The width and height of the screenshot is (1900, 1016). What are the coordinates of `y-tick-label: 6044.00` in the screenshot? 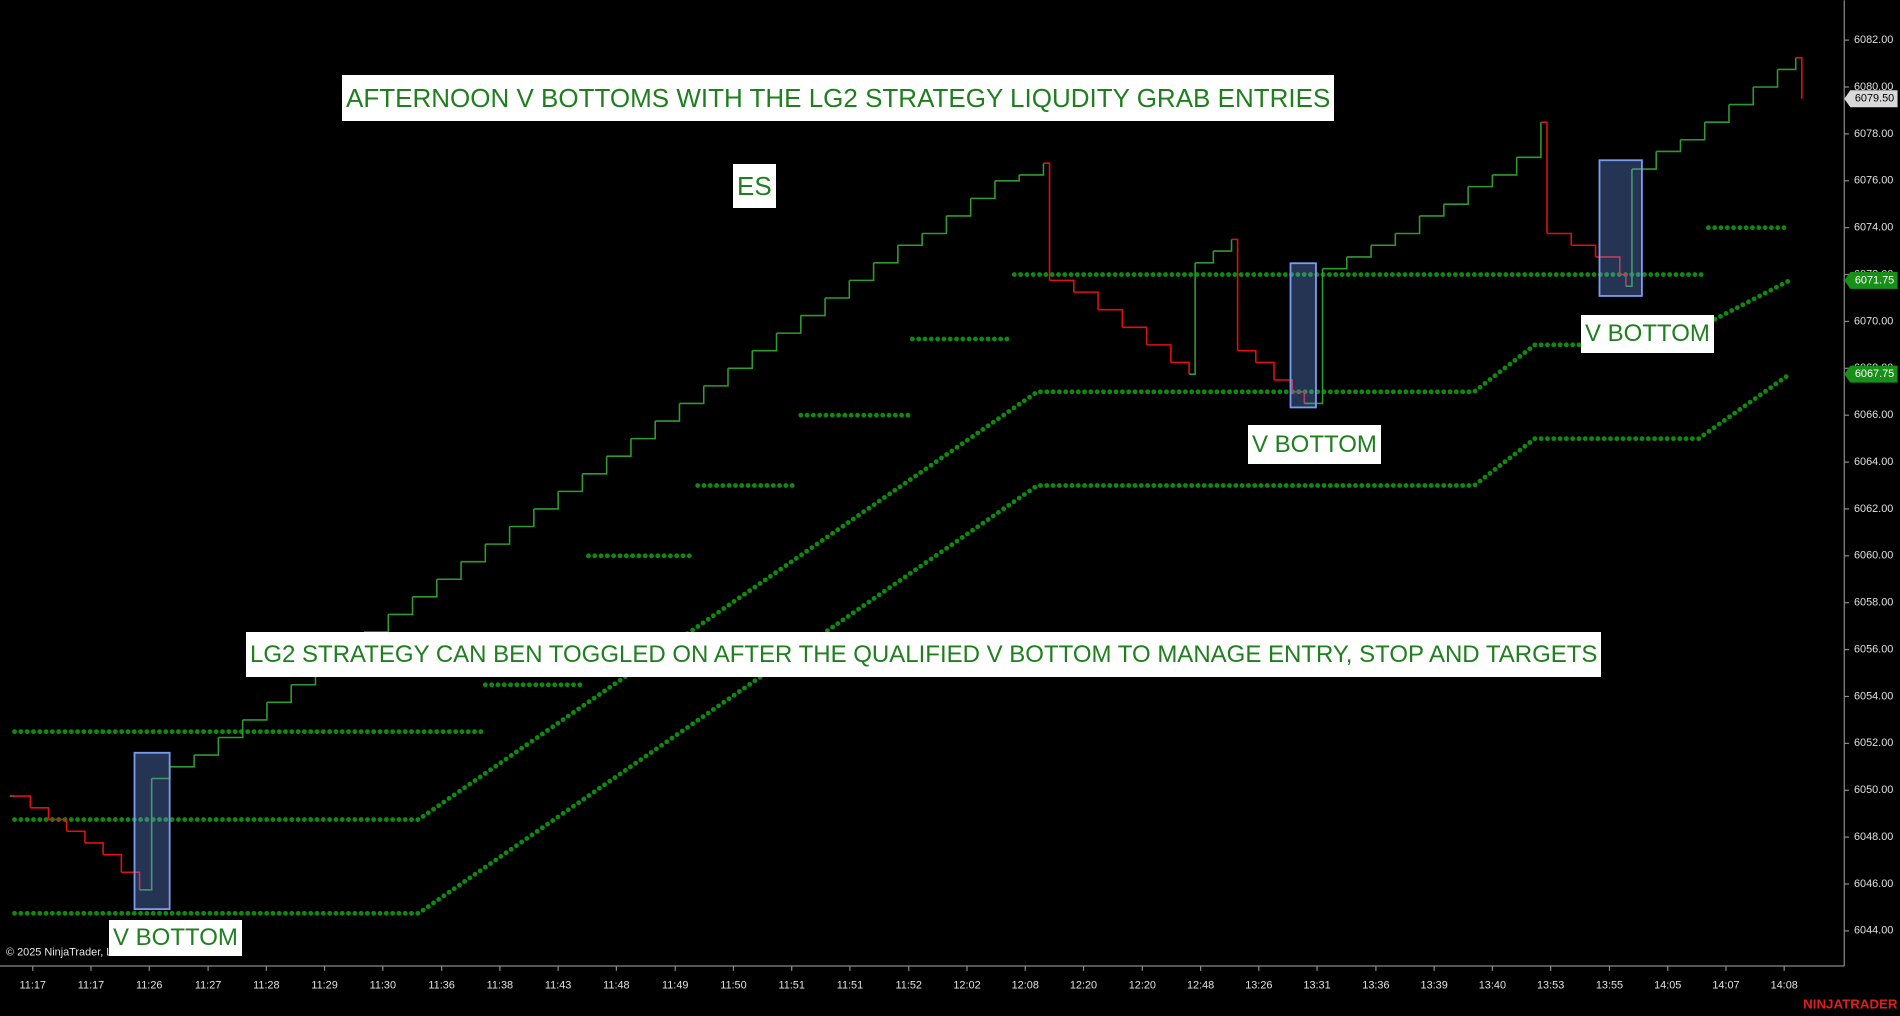 It's located at (1873, 931).